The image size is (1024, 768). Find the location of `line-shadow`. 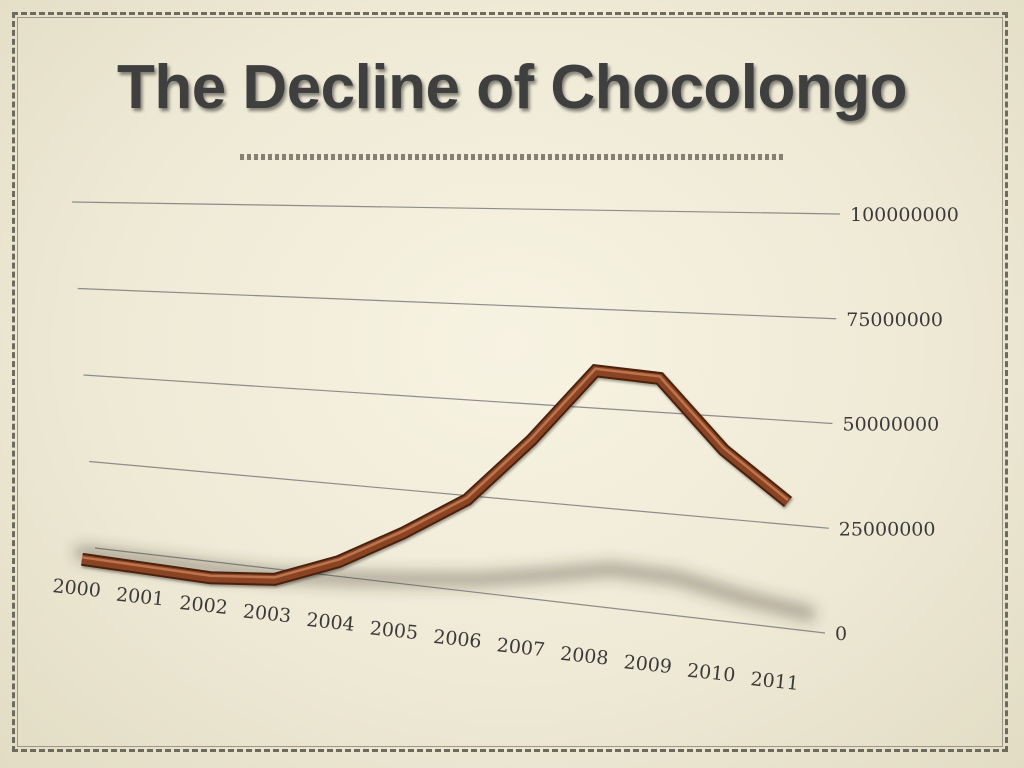

line-shadow is located at coordinates (445, 583).